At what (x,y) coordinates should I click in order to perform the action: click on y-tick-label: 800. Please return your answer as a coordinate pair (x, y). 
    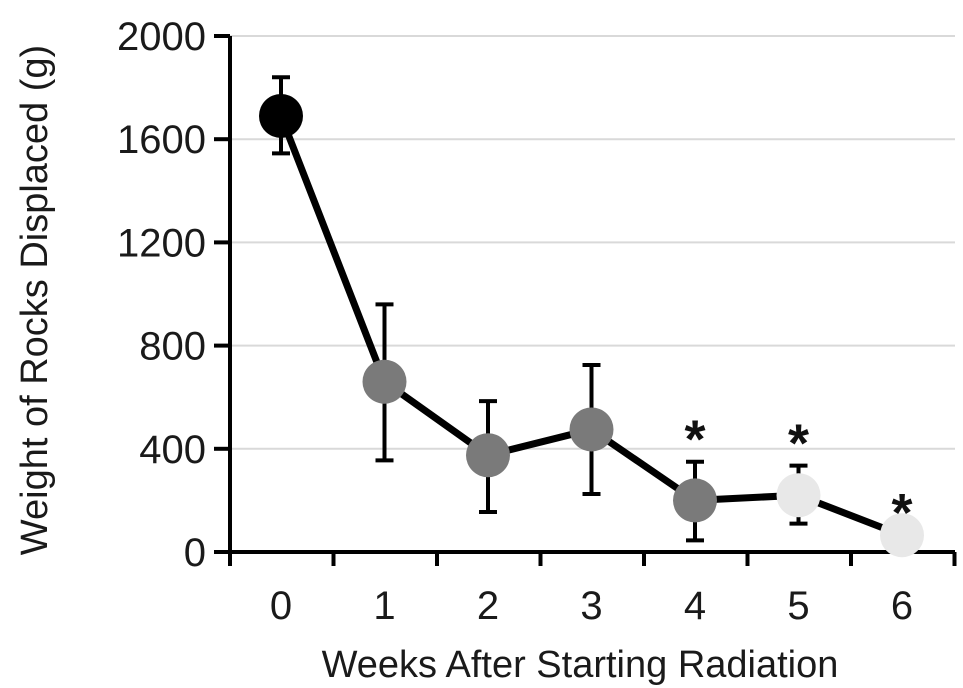
    Looking at the image, I should click on (172, 347).